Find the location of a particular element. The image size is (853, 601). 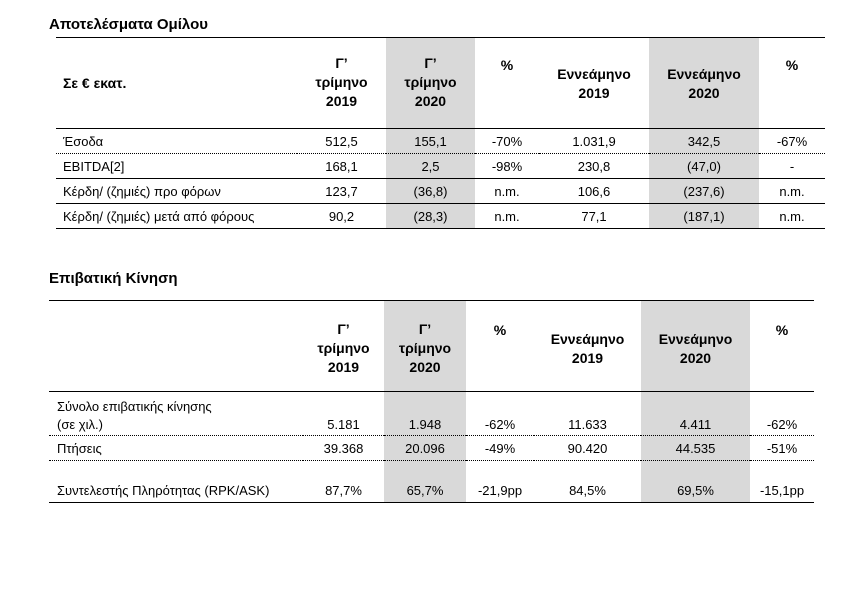

group-results-title: Αποτελέσματα Ομίλου is located at coordinates (128, 24).